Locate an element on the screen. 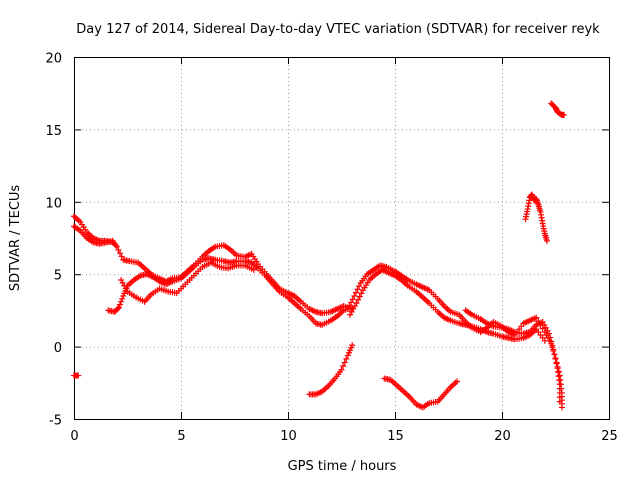  y-tick-label: 15 is located at coordinates (53, 131).